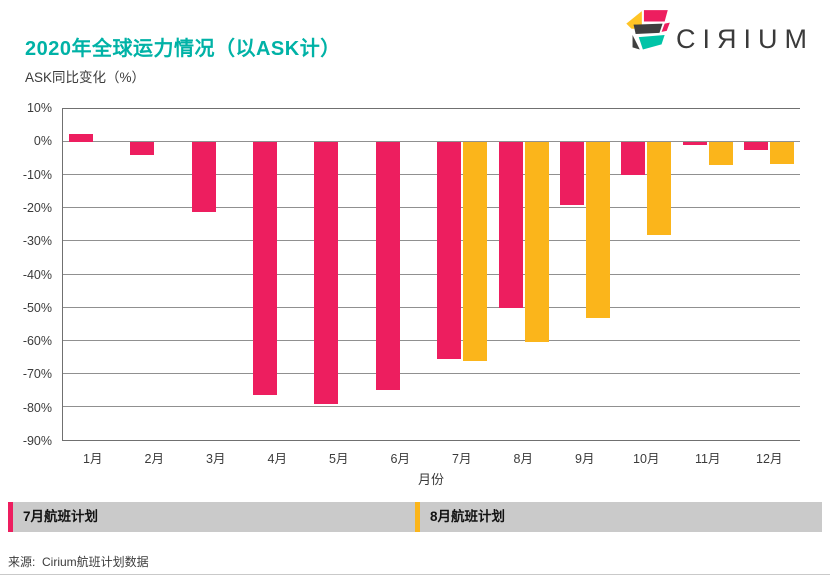 This screenshot has width=830, height=576. I want to click on bar-8月航班计划-7月, so click(475, 251).